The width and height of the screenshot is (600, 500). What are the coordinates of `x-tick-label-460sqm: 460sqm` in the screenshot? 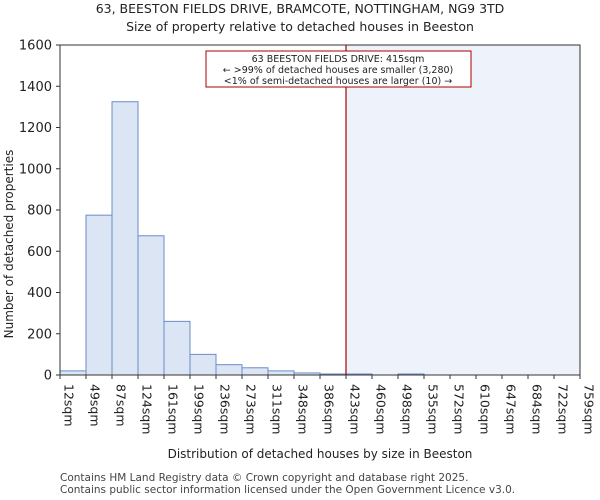 It's located at (381, 409).